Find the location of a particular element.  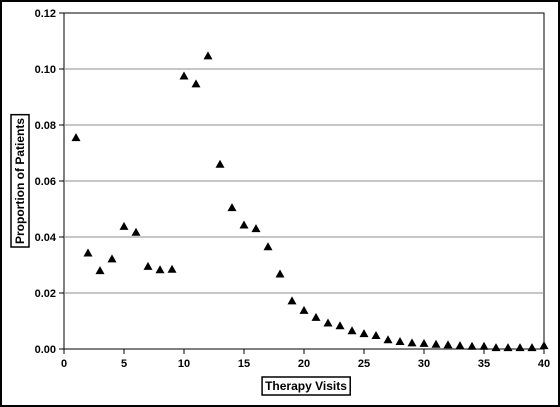

y-tick-label: 0.06 is located at coordinates (45, 182).